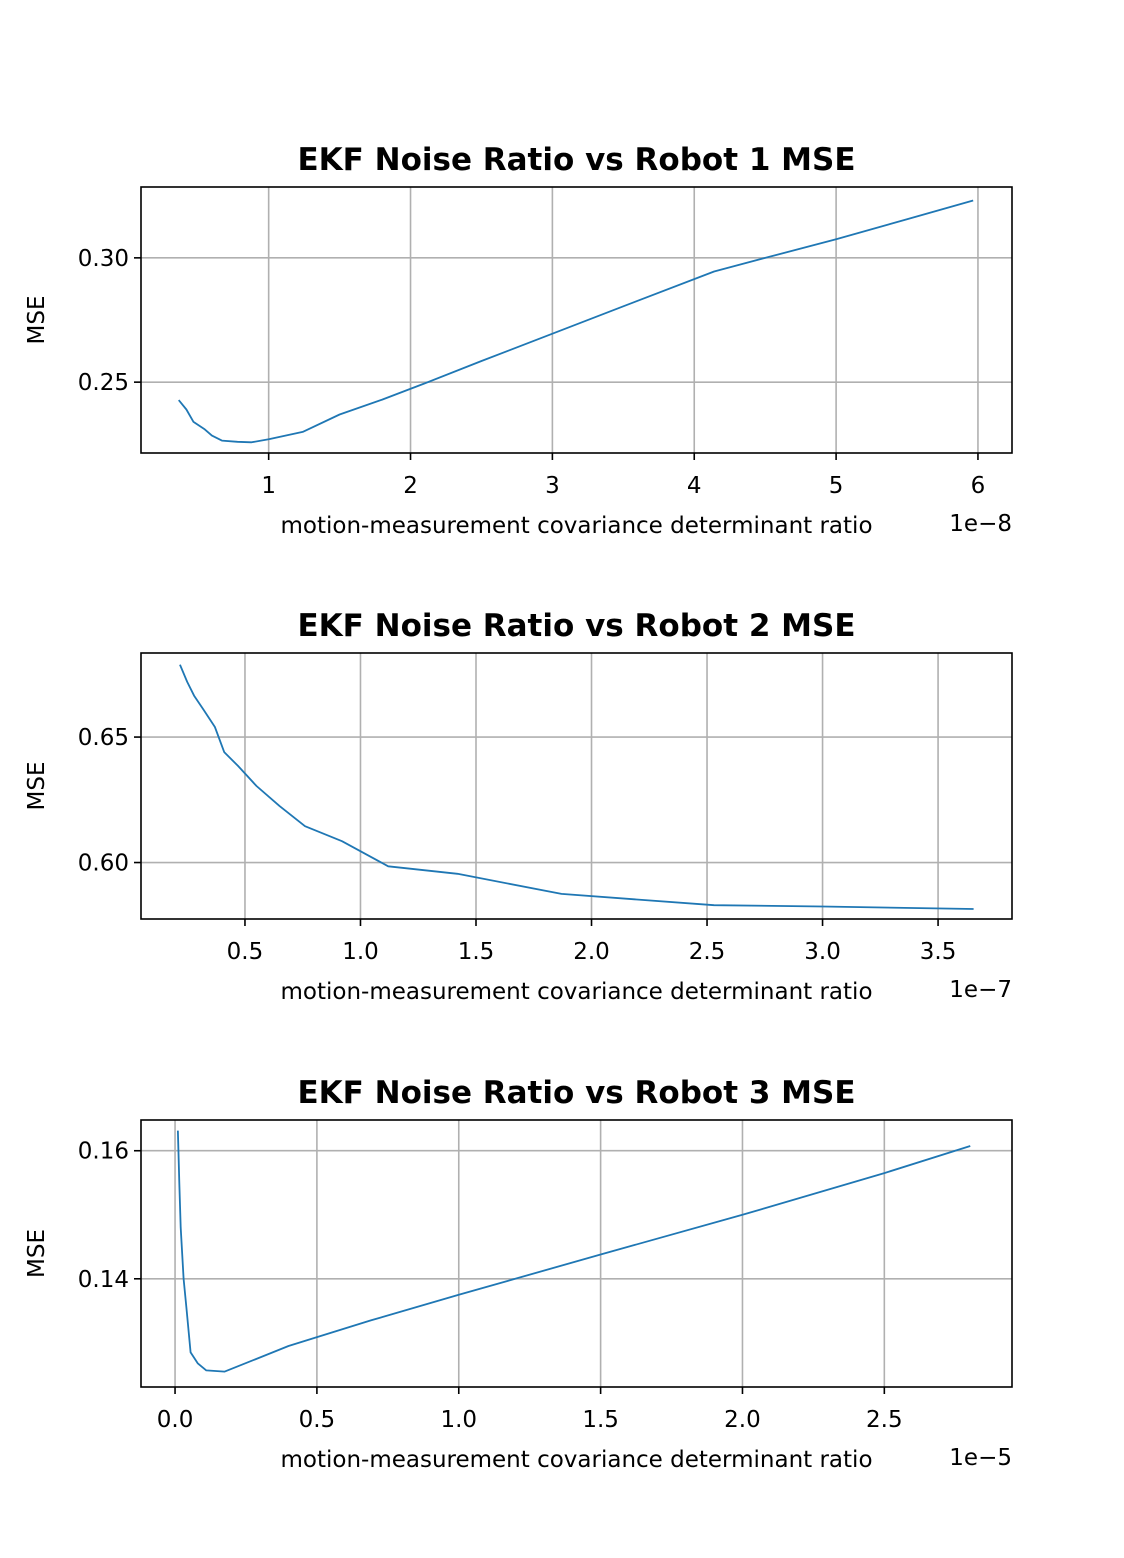 The image size is (1124, 1558). Describe the element at coordinates (103, 864) in the screenshot. I see `y-tick-label: 0.60` at that location.